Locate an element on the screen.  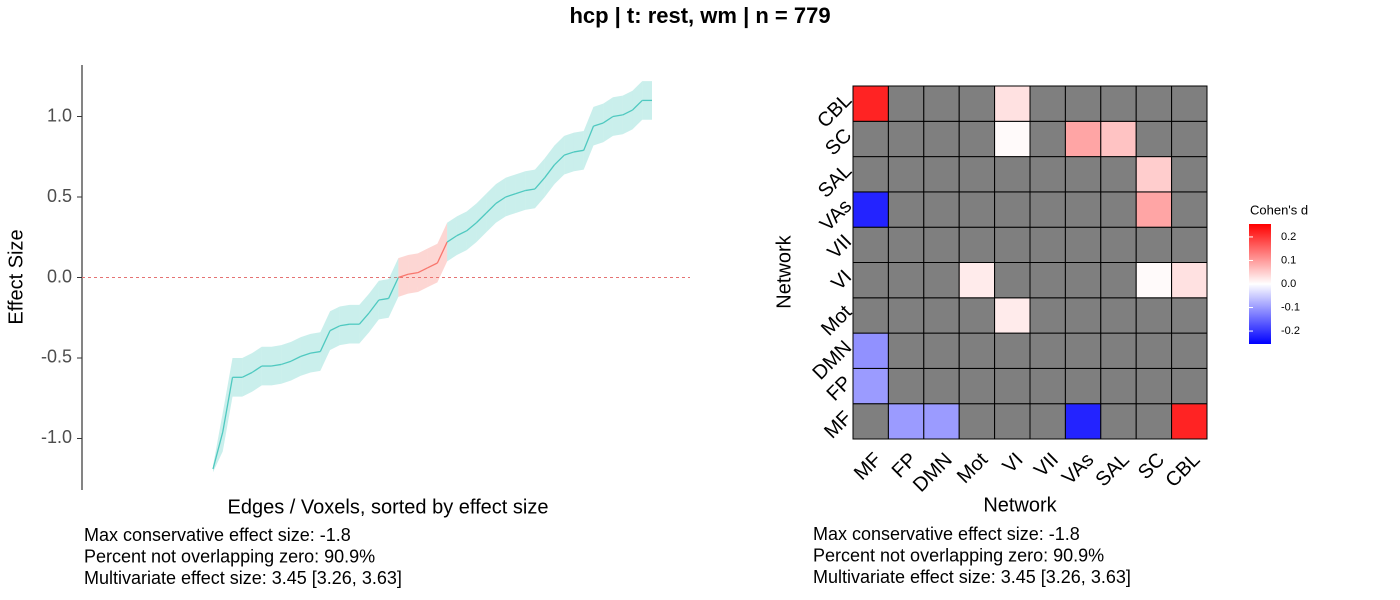
y-tick-label: Mot is located at coordinates (836, 320).